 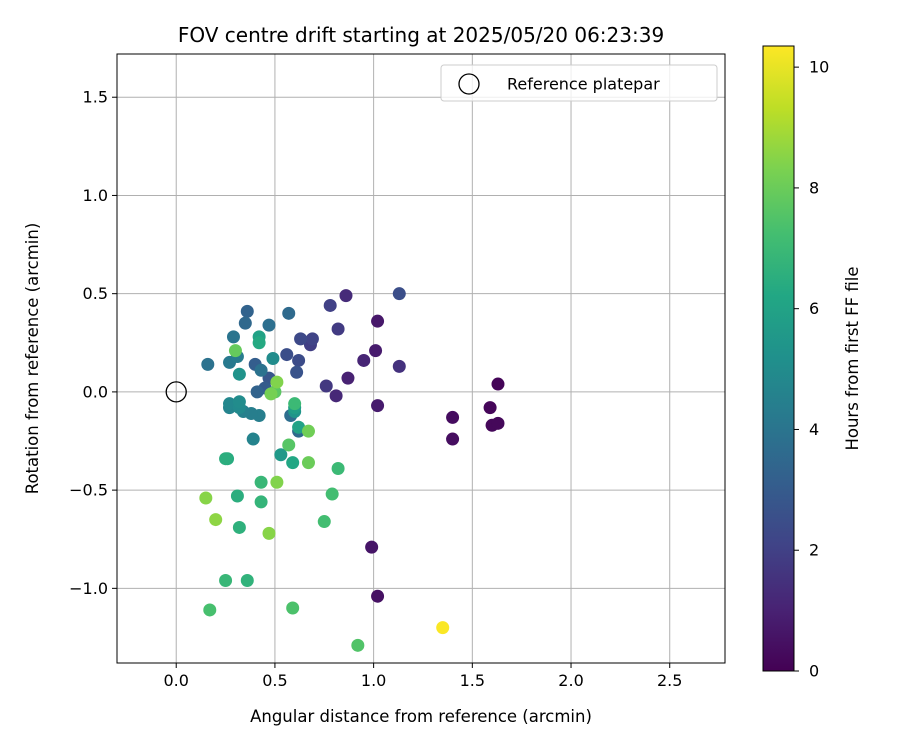 I want to click on legend: Reference platepar, so click(x=579, y=83).